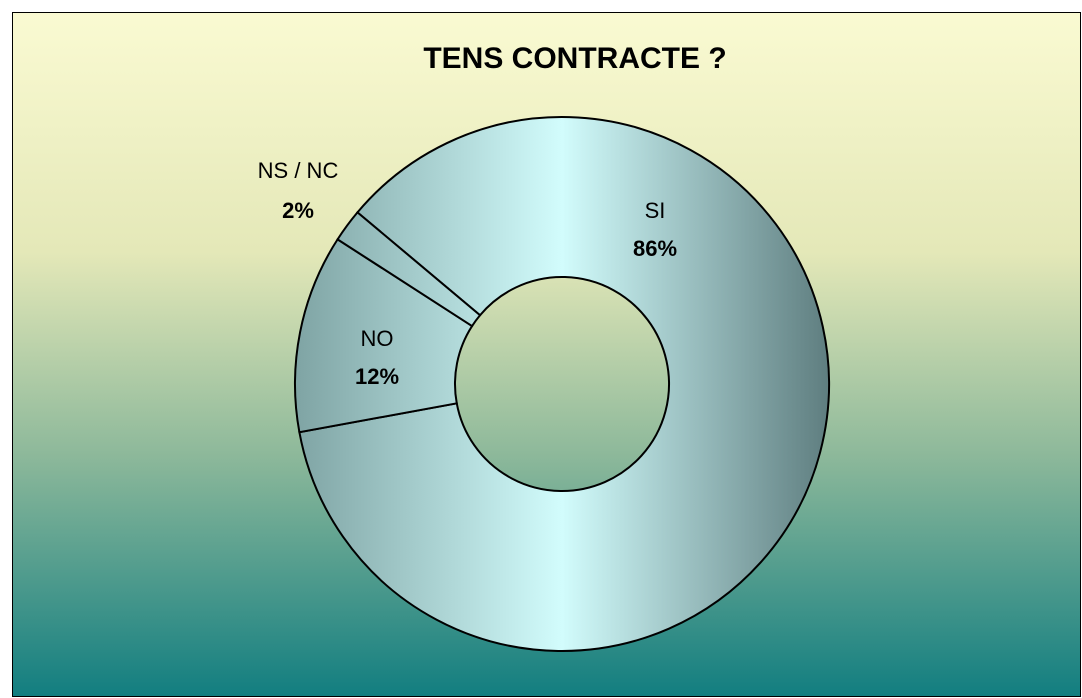 Image resolution: width=1082 pixels, height=698 pixels. What do you see at coordinates (377, 338) in the screenshot?
I see `slice-label: NO` at bounding box center [377, 338].